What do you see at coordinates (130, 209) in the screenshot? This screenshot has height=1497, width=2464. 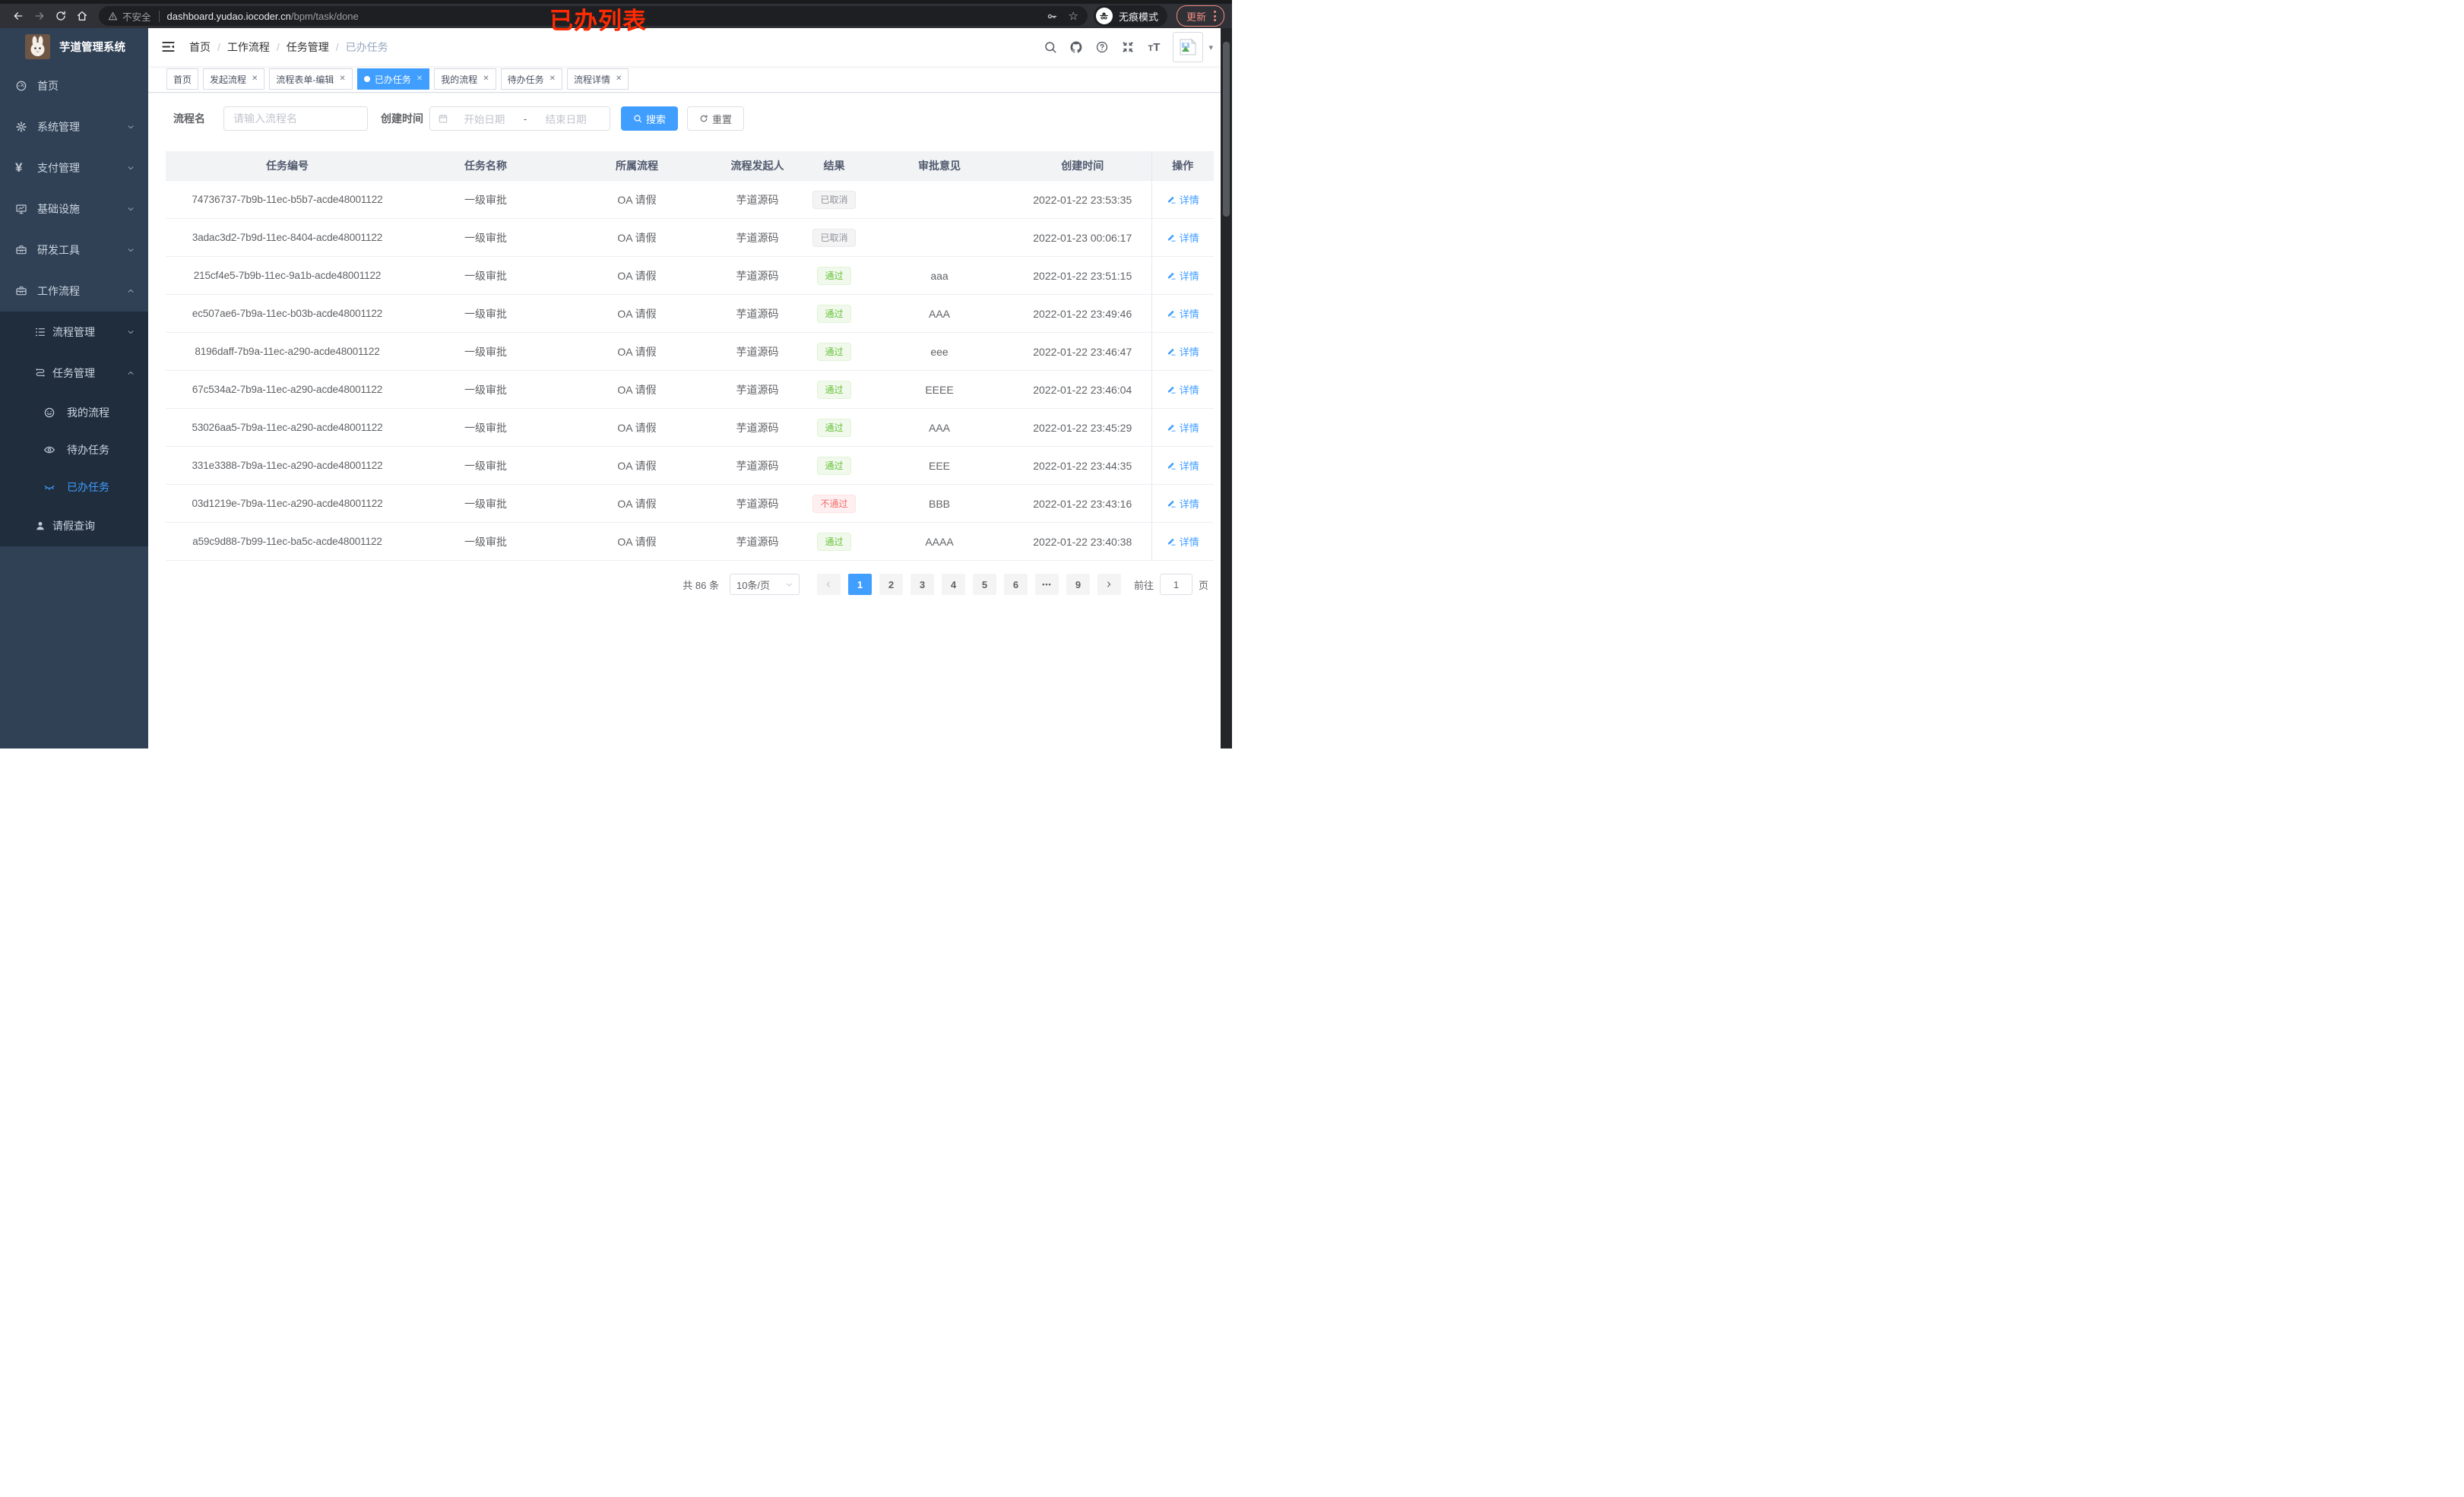 I see `chevron-down-icon` at bounding box center [130, 209].